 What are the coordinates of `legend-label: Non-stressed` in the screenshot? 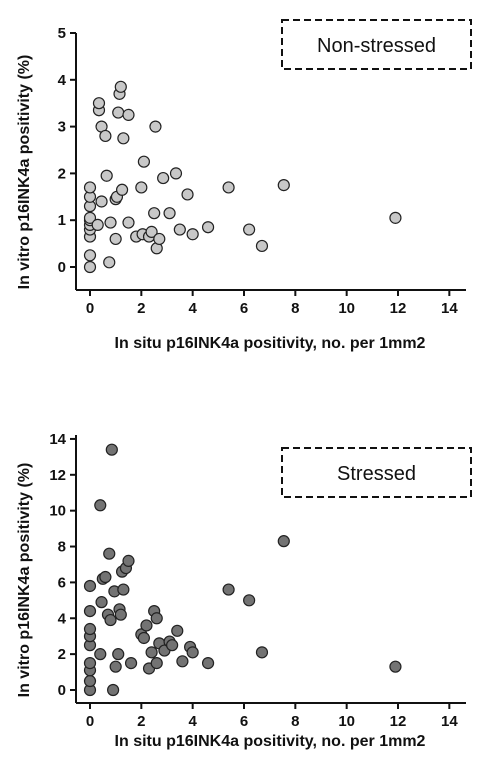 It's located at (376, 46).